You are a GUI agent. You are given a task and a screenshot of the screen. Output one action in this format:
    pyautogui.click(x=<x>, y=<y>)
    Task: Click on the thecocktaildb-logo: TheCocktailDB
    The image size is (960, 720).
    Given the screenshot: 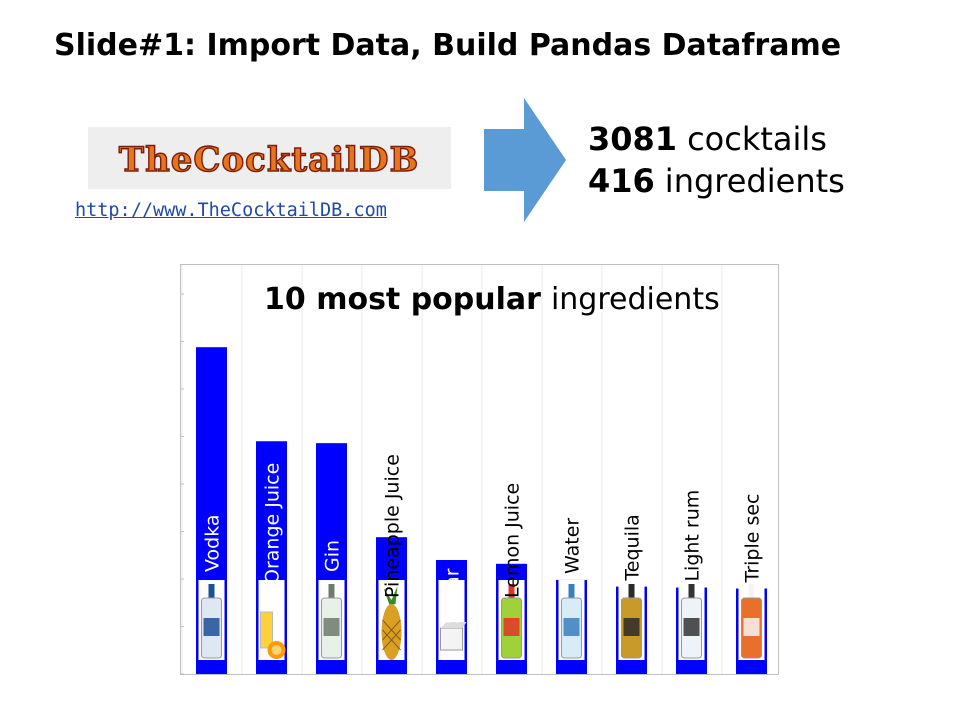 What is the action you would take?
    pyautogui.click(x=269, y=158)
    